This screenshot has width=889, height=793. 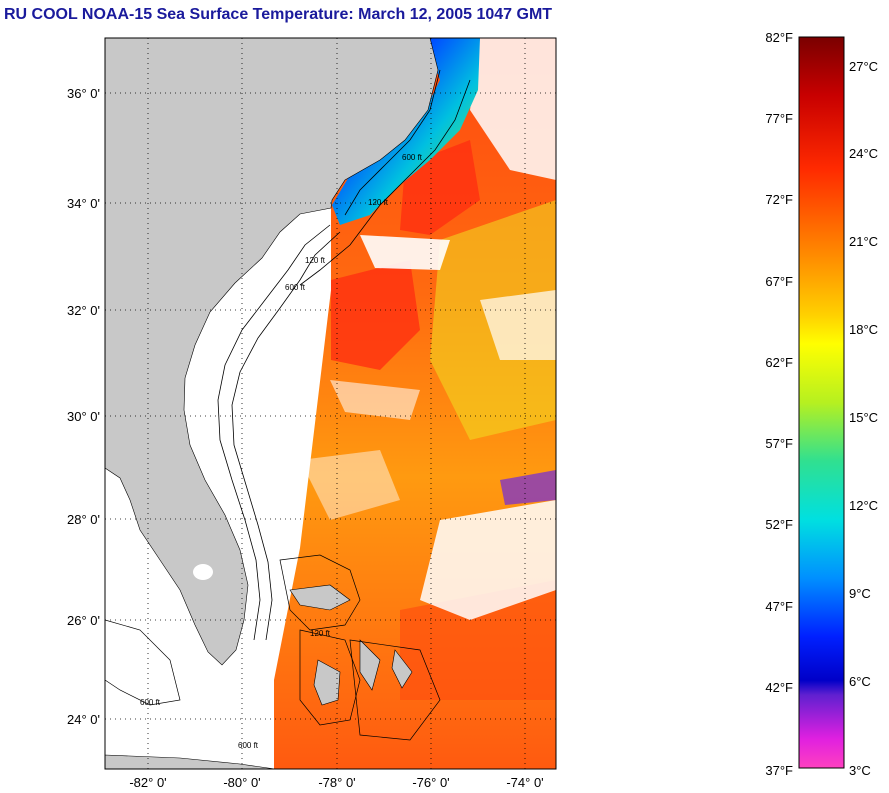 What do you see at coordinates (190, 761) in the screenshot?
I see `land-cuba` at bounding box center [190, 761].